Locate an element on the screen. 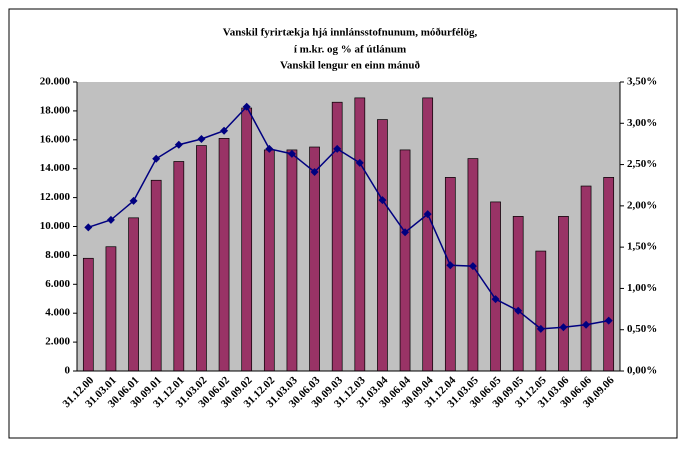 The width and height of the screenshot is (684, 449). y2-tick-label: 1,50% is located at coordinates (642, 247).